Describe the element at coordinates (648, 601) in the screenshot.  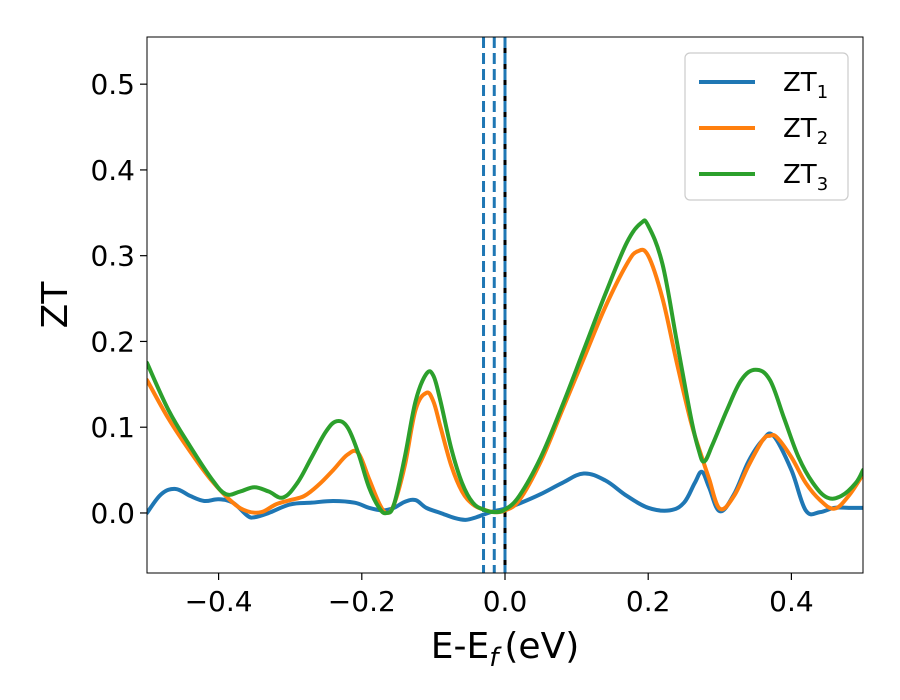
I see `x-tick-label: 0.2` at that location.